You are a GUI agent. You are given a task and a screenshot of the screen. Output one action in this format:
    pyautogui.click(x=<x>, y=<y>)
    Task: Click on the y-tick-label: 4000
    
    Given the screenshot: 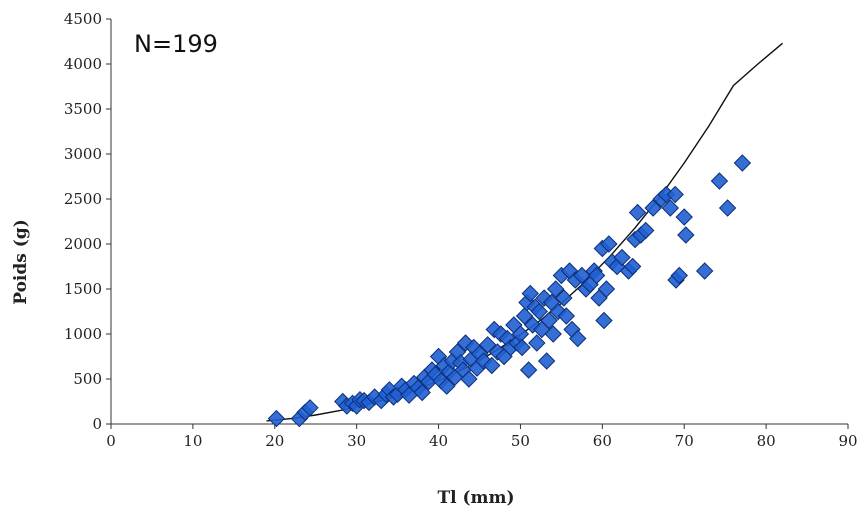 What is the action you would take?
    pyautogui.click(x=83, y=64)
    